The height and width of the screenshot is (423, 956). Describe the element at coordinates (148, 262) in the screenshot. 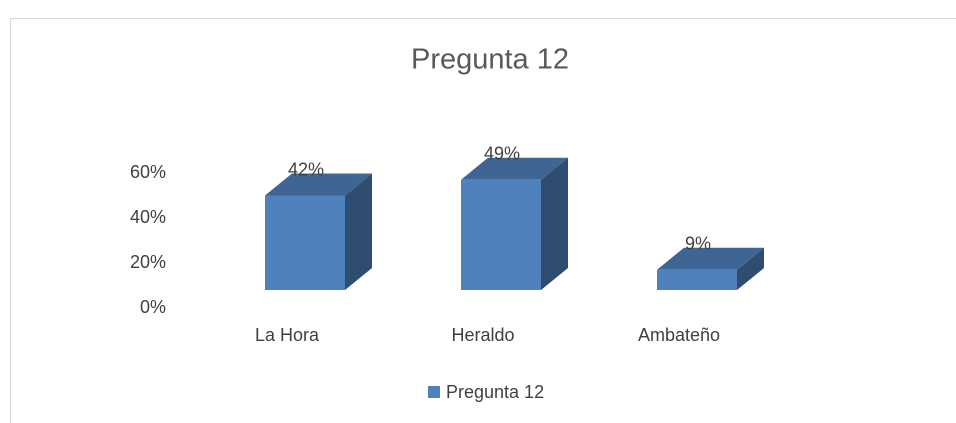

I see `y-tick-label: 20%` at that location.